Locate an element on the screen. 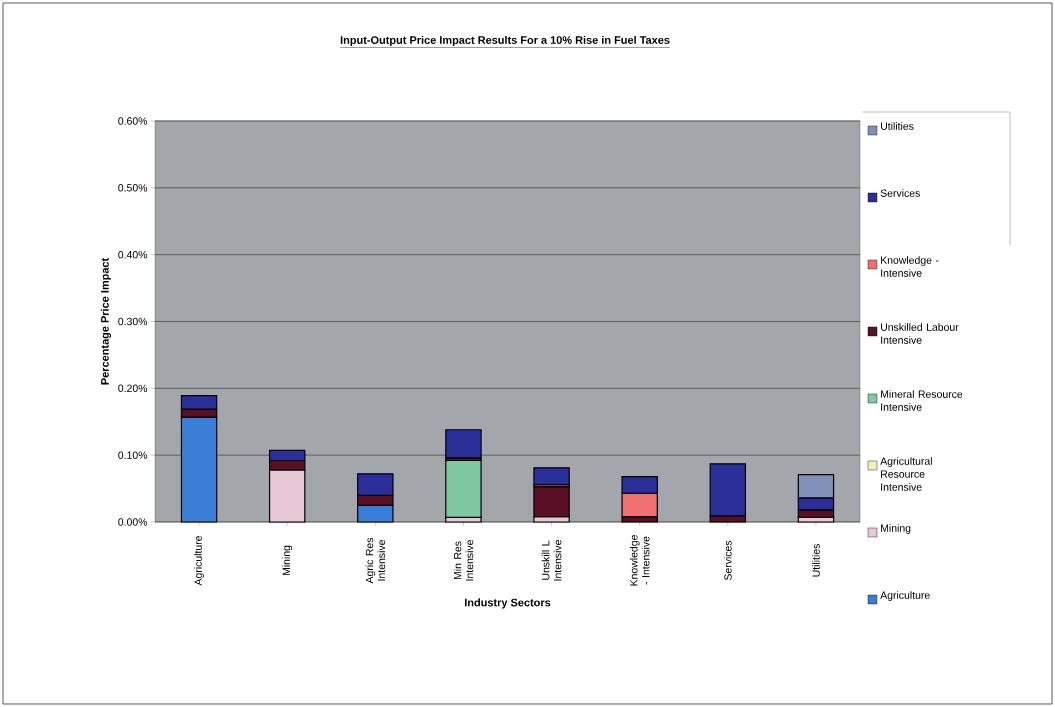 Image resolution: width=1055 pixels, height=707 pixels. y-tick-label: 0.60% is located at coordinates (133, 121).